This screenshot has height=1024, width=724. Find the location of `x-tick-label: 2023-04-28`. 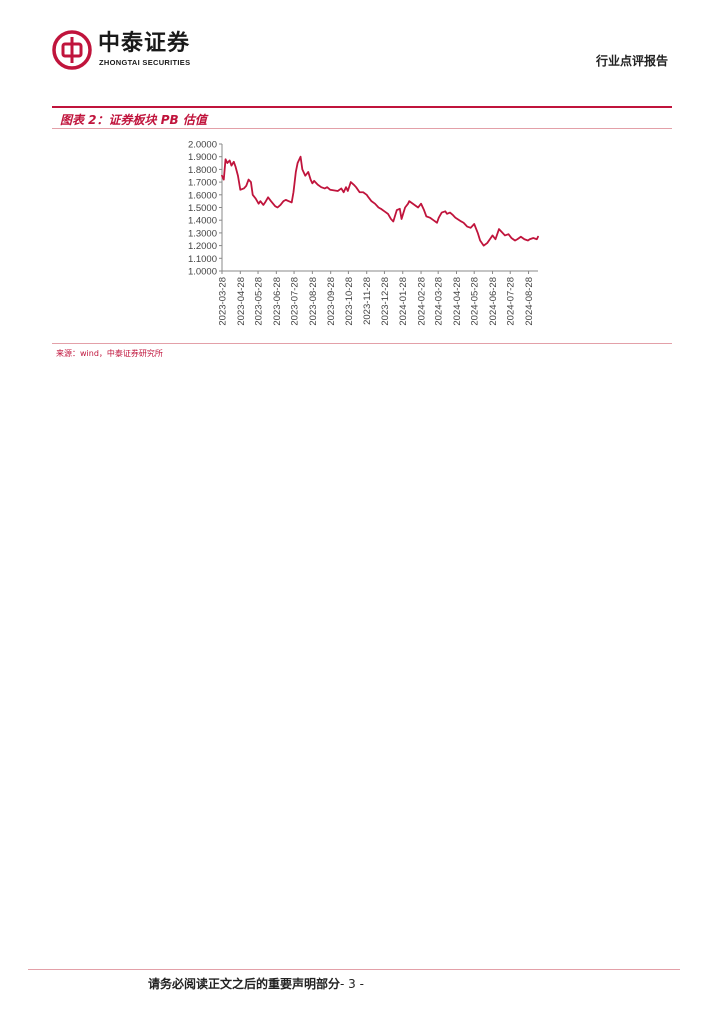

x-tick-label: 2023-04-28 is located at coordinates (241, 301).